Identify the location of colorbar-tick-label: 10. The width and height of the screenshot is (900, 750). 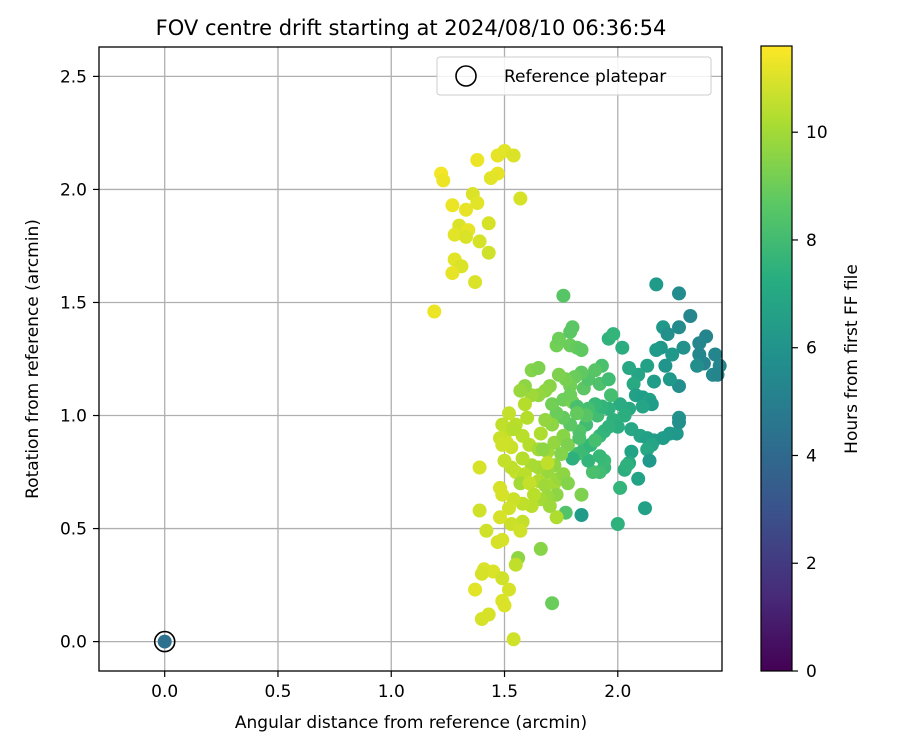
(817, 133).